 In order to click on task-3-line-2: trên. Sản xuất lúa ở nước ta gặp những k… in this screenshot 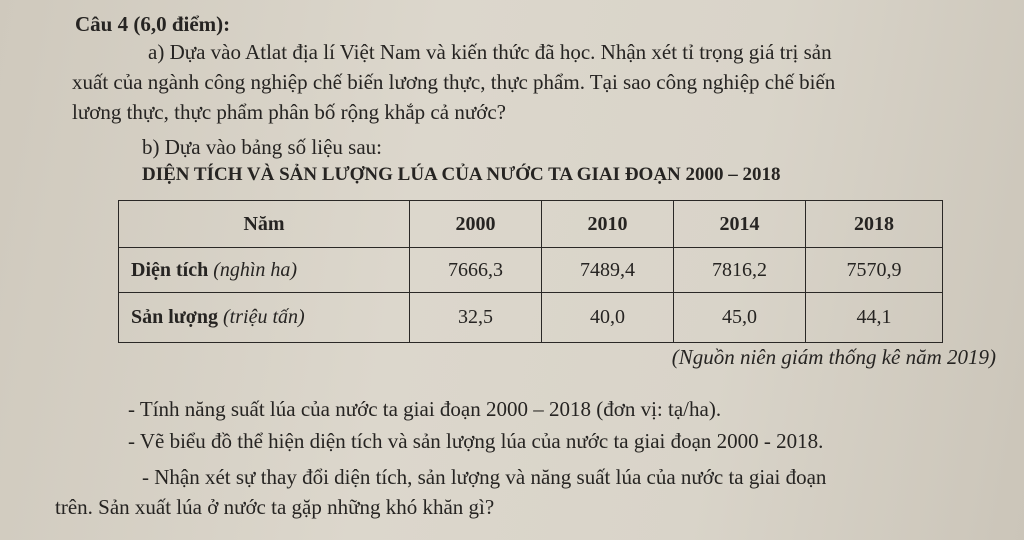, I will do `click(275, 507)`.